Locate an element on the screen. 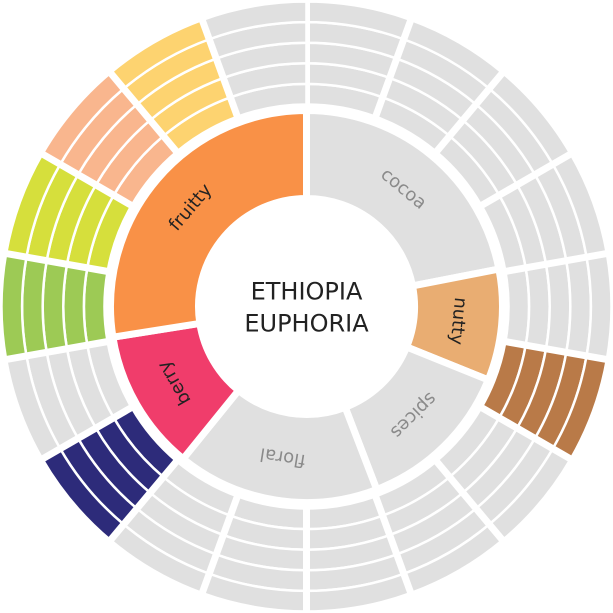 Image resolution: width=613 pixels, height=613 pixels. center-title: ETHIOPIA is located at coordinates (307, 292).